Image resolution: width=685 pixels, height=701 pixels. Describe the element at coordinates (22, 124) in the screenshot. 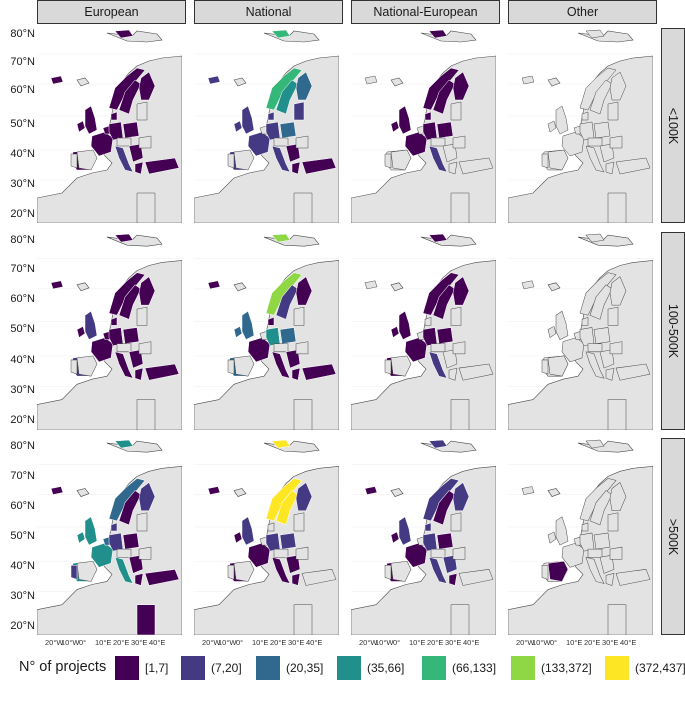

I see `y-tick: 50°N` at that location.